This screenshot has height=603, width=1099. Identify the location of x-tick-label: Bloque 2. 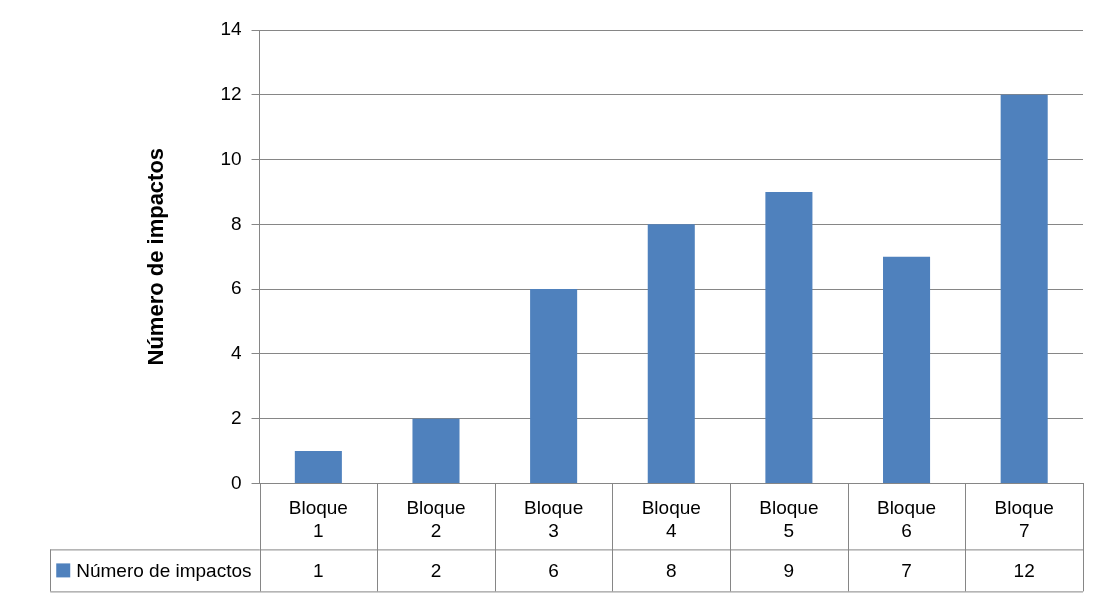
(436, 519).